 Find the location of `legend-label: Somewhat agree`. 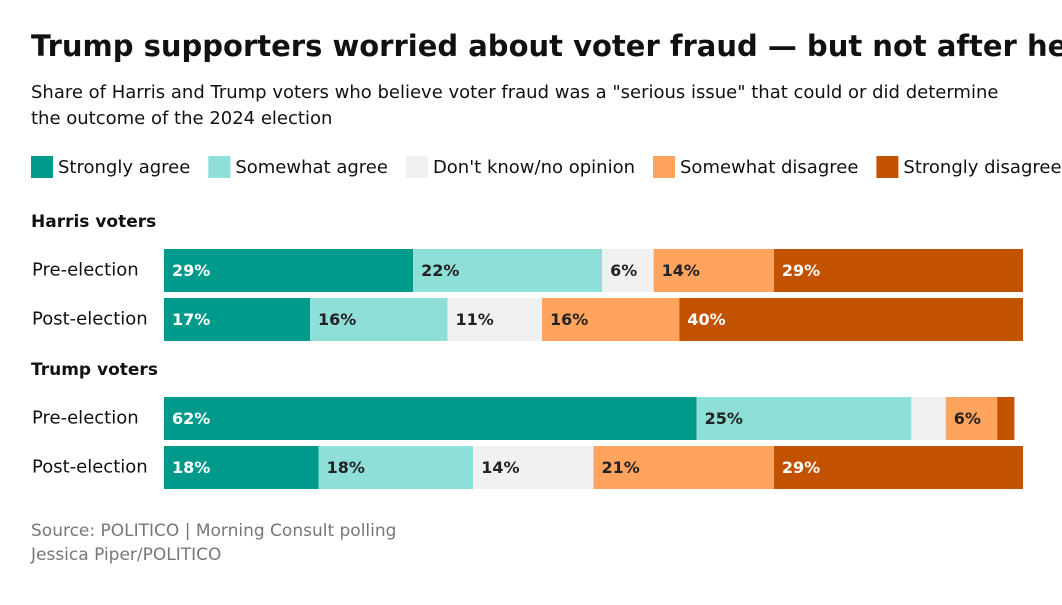

legend-label: Somewhat agree is located at coordinates (311, 167).